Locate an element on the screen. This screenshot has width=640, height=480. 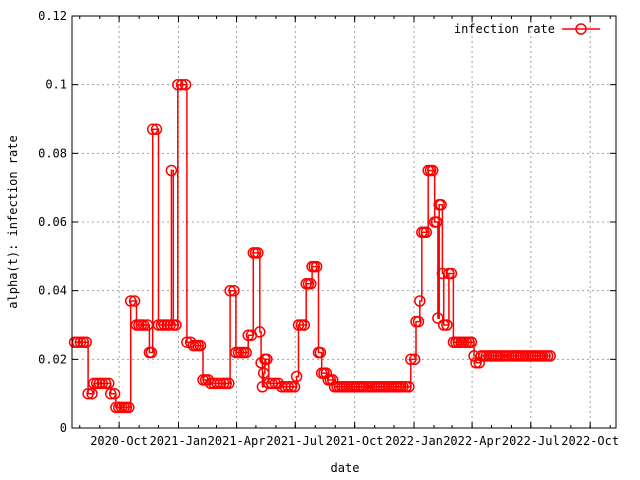
x-tick-label: 2022-Oct is located at coordinates (590, 441).